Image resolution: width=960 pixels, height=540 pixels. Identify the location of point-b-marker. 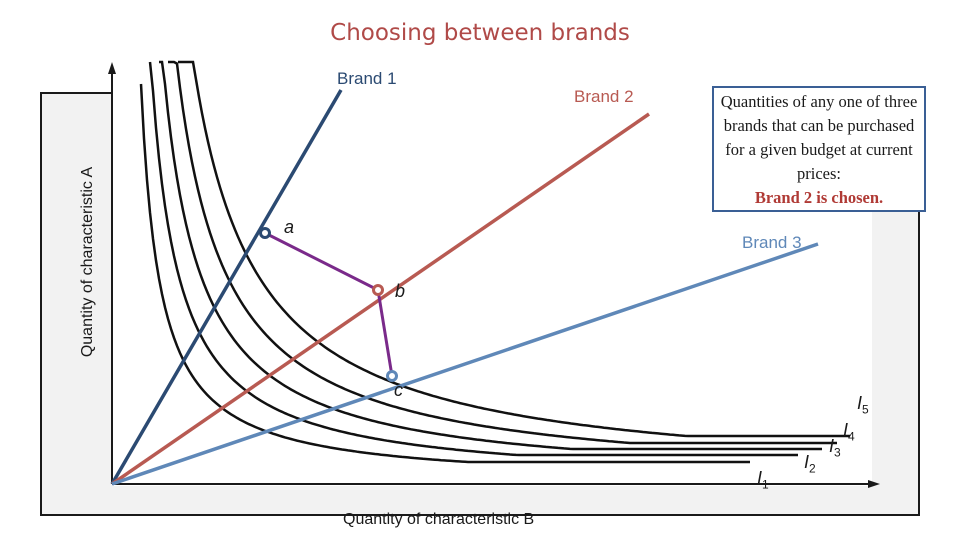
(378, 290).